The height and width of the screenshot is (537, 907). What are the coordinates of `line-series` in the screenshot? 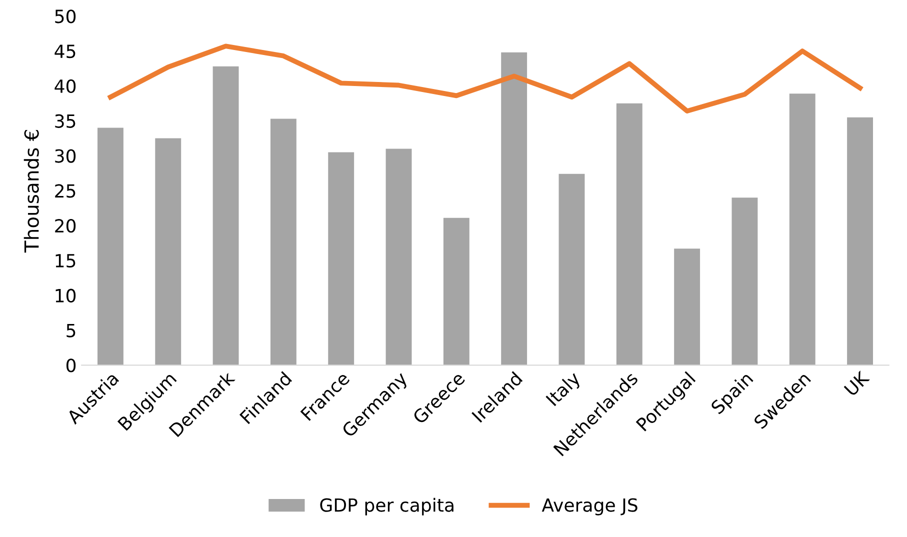 It's located at (485, 79).